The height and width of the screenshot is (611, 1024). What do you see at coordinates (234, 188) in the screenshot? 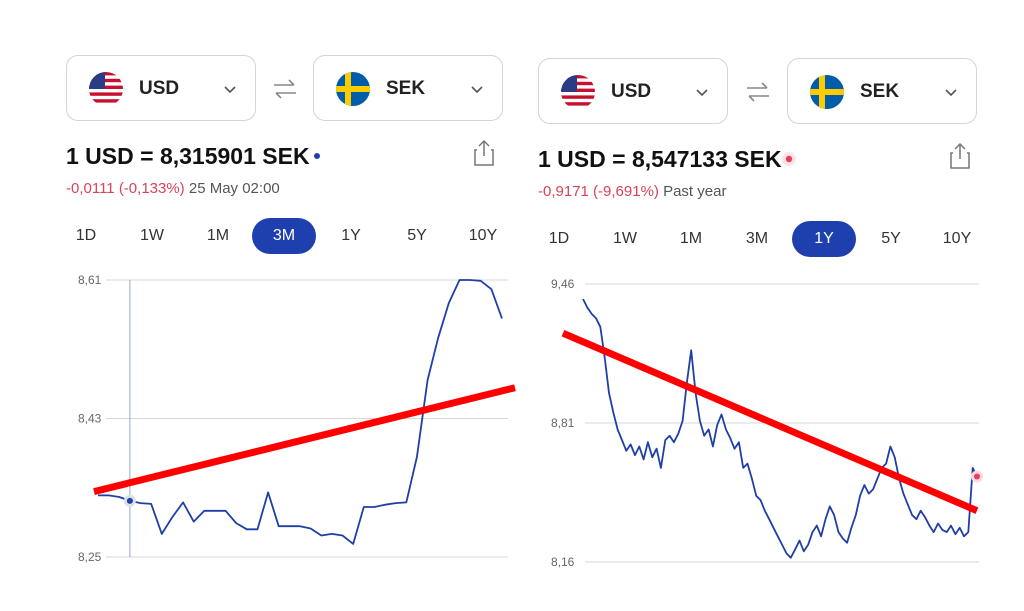
I see `period-label: 25 May 02:00` at bounding box center [234, 188].